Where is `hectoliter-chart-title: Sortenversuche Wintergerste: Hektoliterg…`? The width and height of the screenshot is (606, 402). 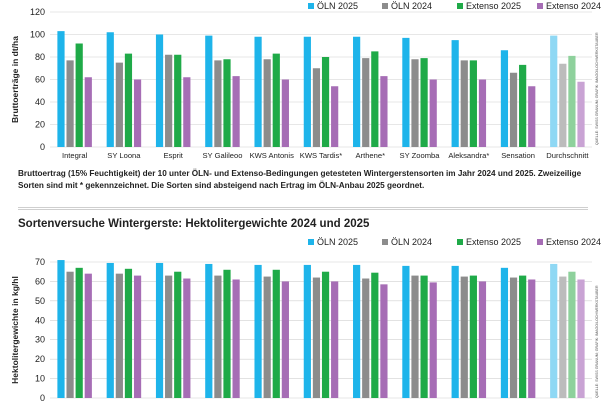
hectoliter-chart-title: Sortenversuche Wintergerste: Hektoliterg… is located at coordinates (194, 224).